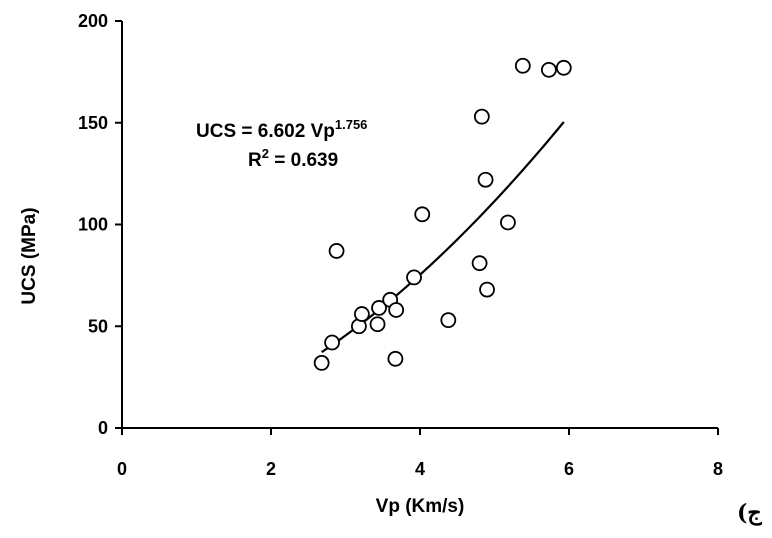 Image resolution: width=772 pixels, height=538 pixels. Describe the element at coordinates (569, 469) in the screenshot. I see `x-tick-label: 6` at that location.